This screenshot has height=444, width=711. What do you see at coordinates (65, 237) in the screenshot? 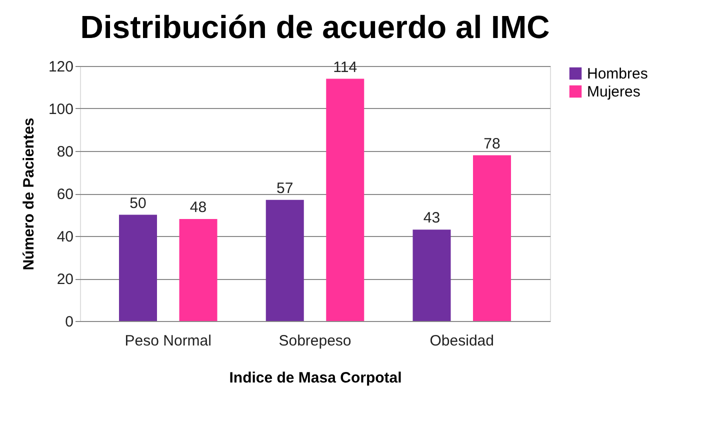
I see `y-tick-label: 40` at bounding box center [65, 237].